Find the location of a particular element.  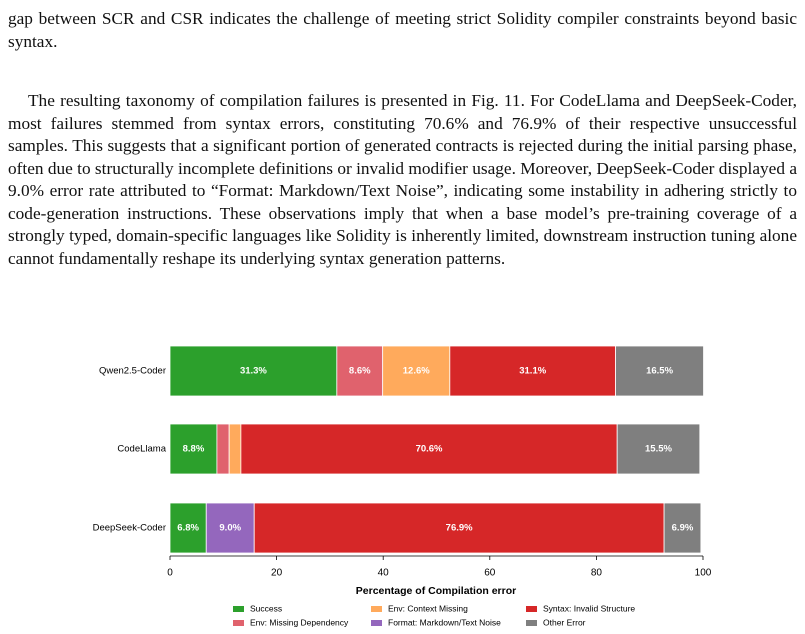

value-label: 8.8% is located at coordinates (194, 449).